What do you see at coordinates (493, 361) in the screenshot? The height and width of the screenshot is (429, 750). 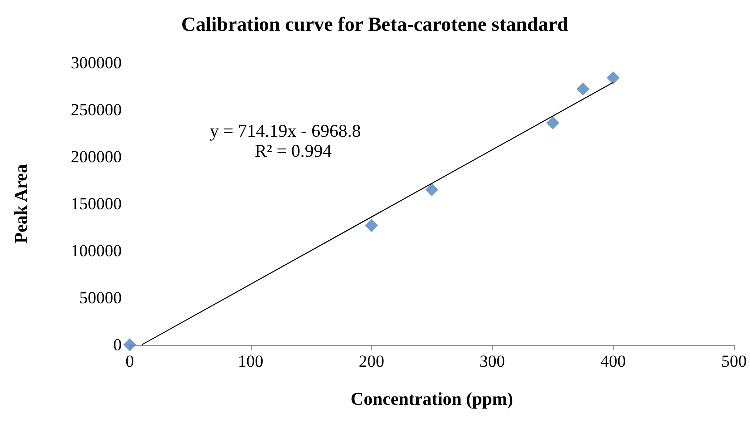 I see `x-tick-label: 300` at bounding box center [493, 361].